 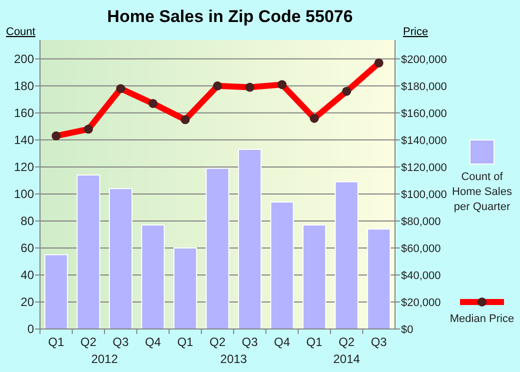 I want to click on y2-tick-label: $80,000, so click(x=421, y=222).